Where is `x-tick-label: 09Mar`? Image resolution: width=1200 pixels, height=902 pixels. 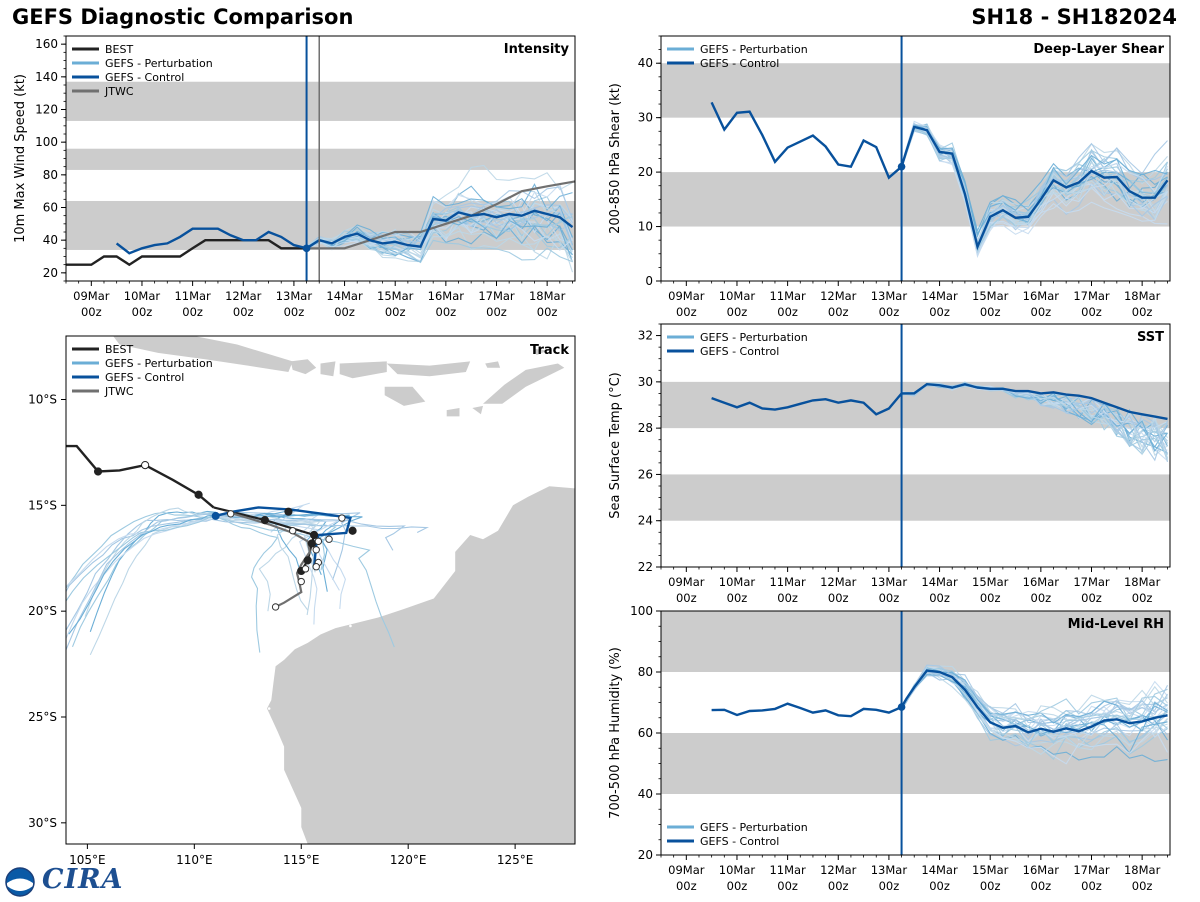
x-tick-label: 09Mar is located at coordinates (686, 870).